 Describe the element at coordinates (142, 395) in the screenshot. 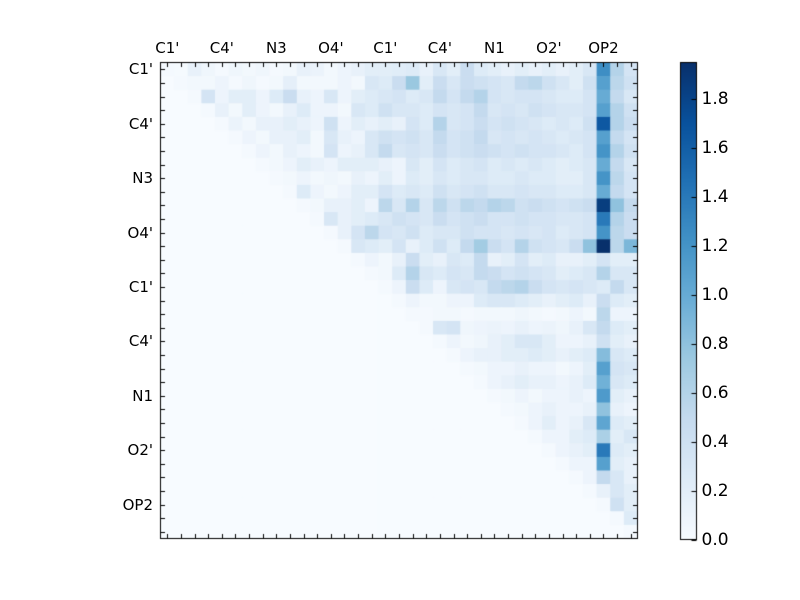

I see `y-axis-label: N1` at that location.